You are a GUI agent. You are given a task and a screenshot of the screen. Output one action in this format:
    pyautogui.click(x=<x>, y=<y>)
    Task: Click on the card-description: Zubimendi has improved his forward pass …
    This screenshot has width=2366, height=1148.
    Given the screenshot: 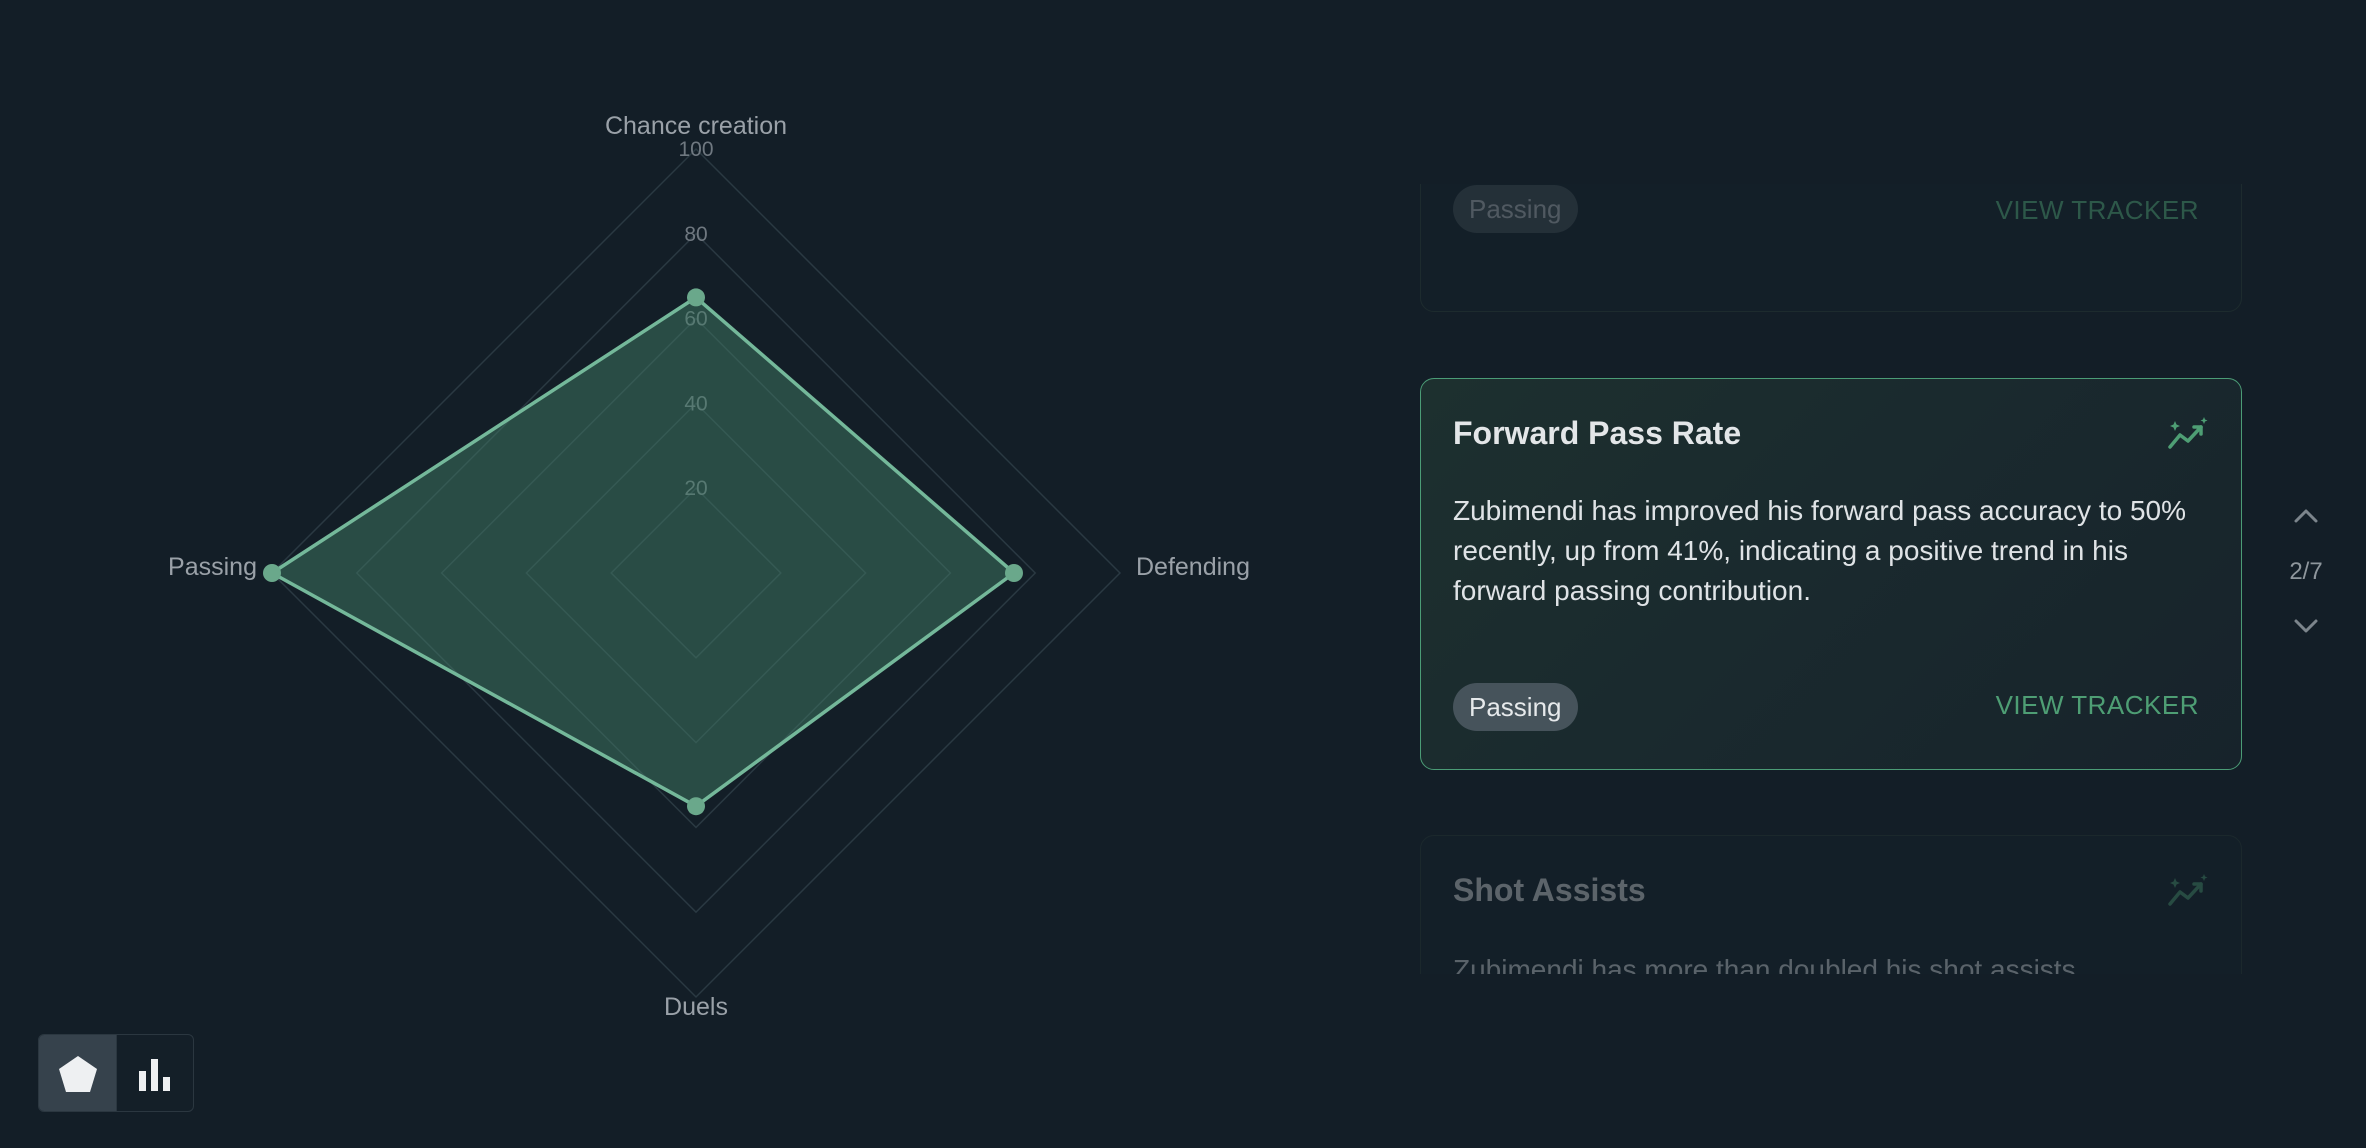 What is the action you would take?
    pyautogui.click(x=1820, y=550)
    